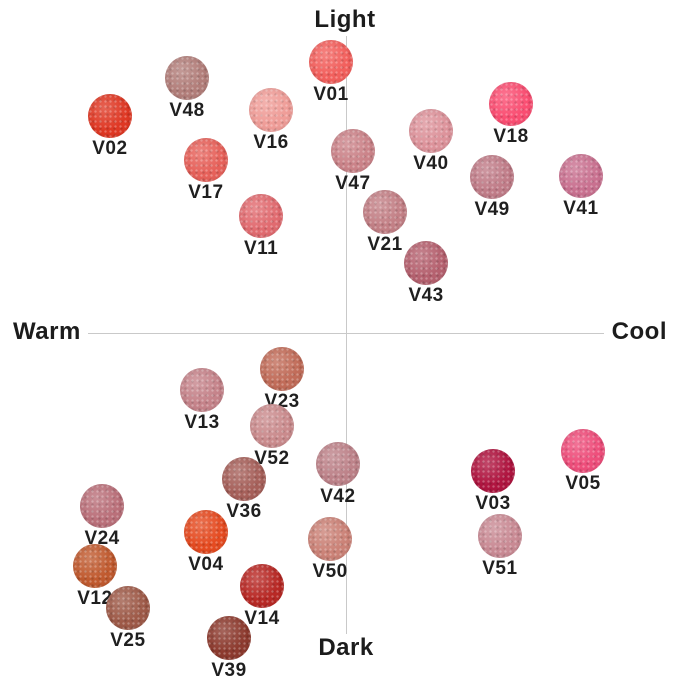  What do you see at coordinates (500, 569) in the screenshot?
I see `shade-code-label: V51` at bounding box center [500, 569].